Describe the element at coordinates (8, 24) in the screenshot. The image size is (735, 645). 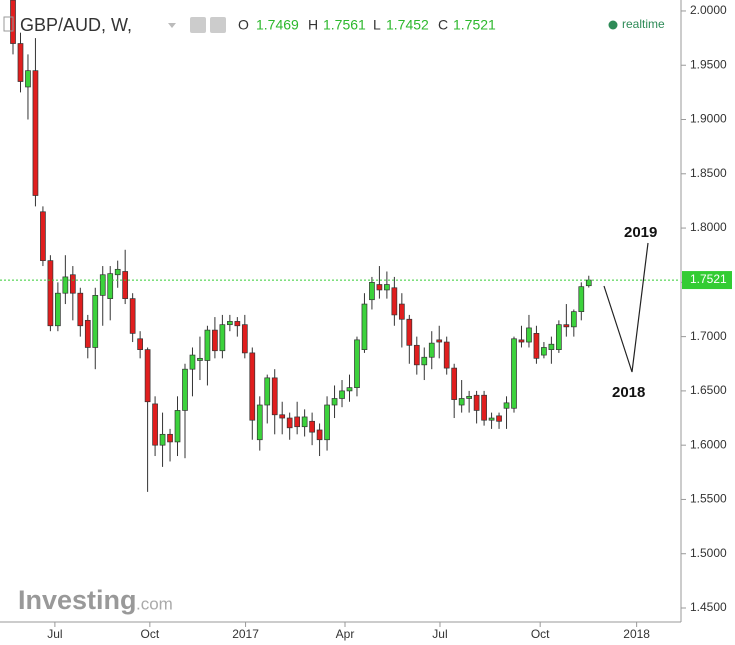
I see `menu-icon` at that location.